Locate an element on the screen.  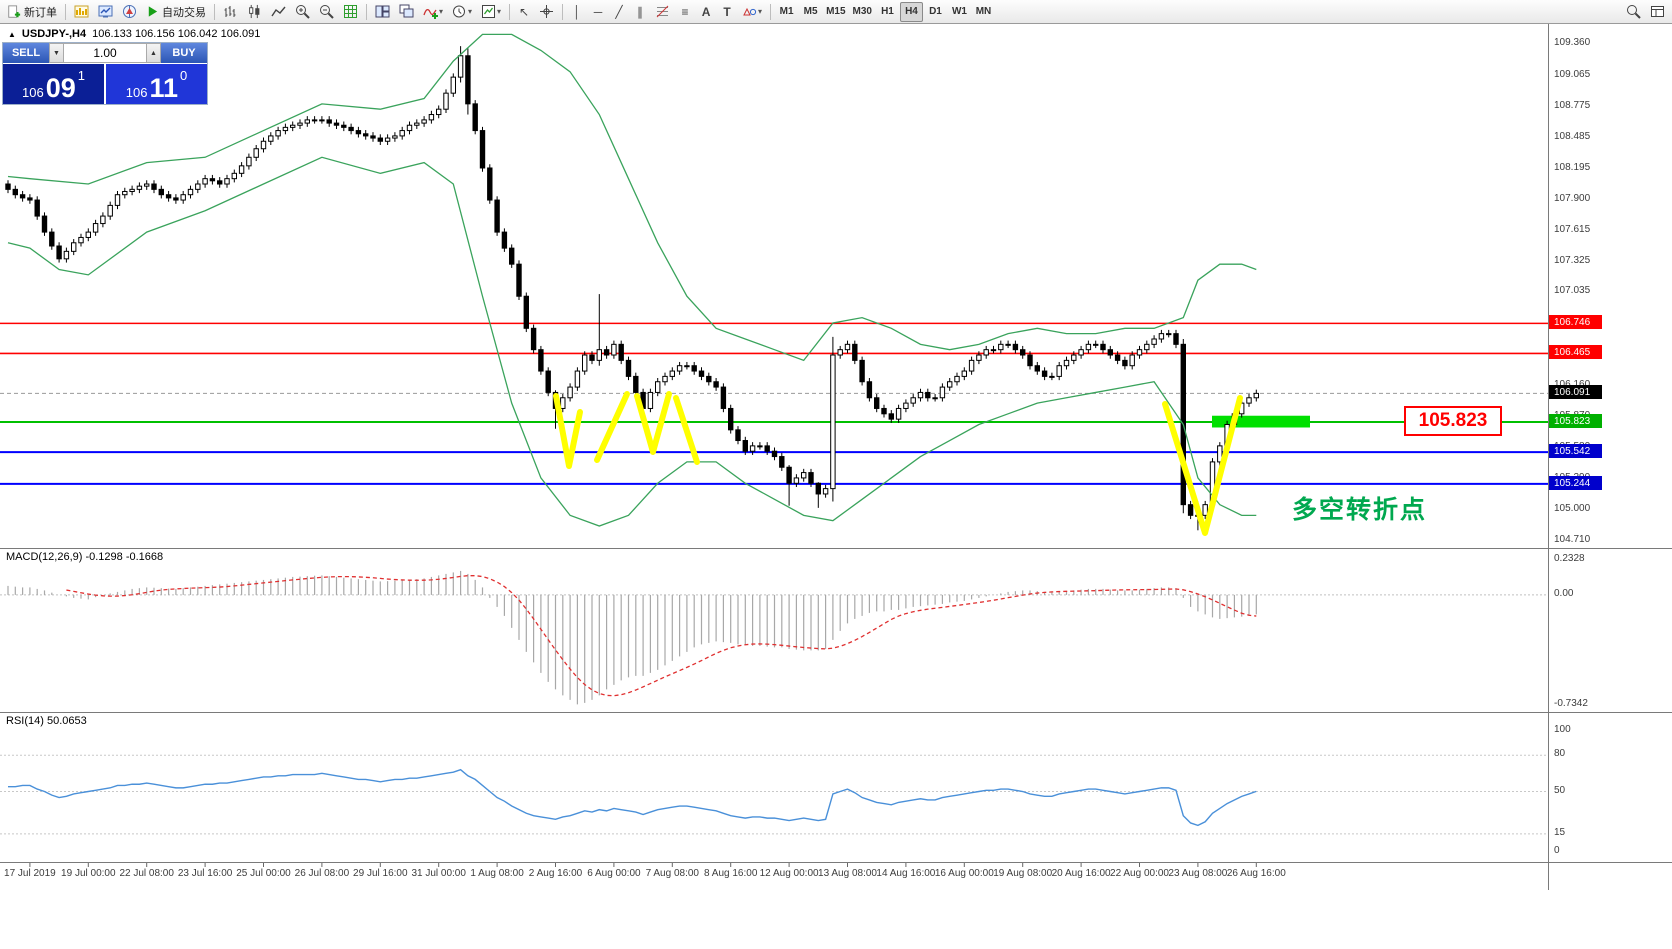
search-button is located at coordinates (1633, 12).